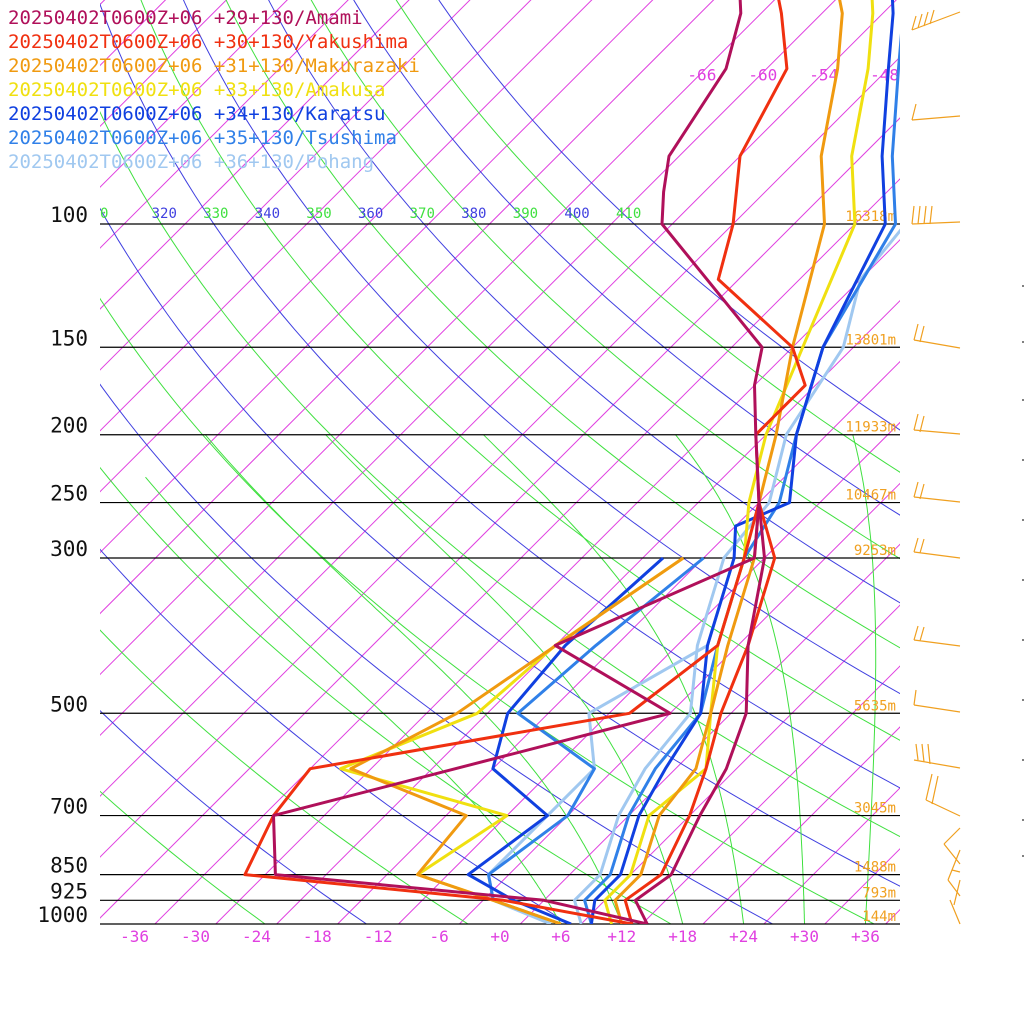  I want to click on temperature-tick-label: +18, so click(682, 936).